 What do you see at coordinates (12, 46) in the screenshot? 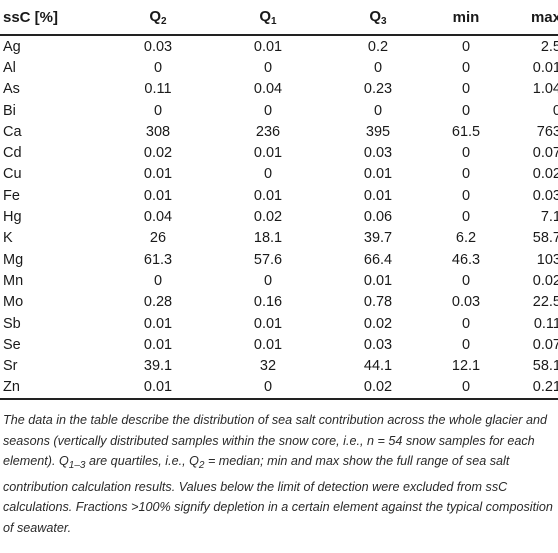
I see `element-cell: Ag` at bounding box center [12, 46].